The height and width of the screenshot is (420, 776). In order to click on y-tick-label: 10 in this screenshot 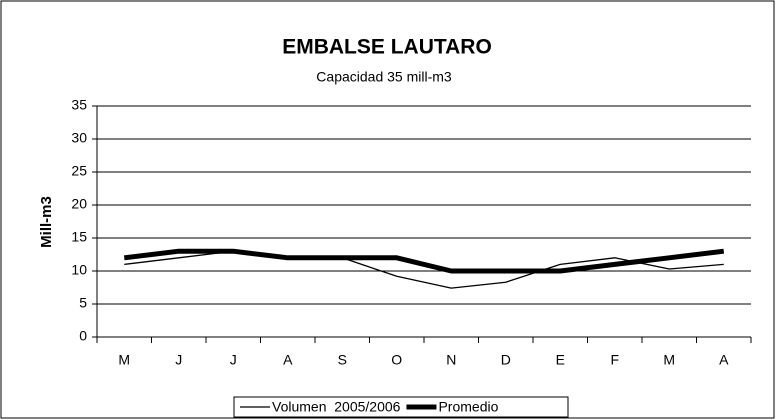, I will do `click(79, 270)`.